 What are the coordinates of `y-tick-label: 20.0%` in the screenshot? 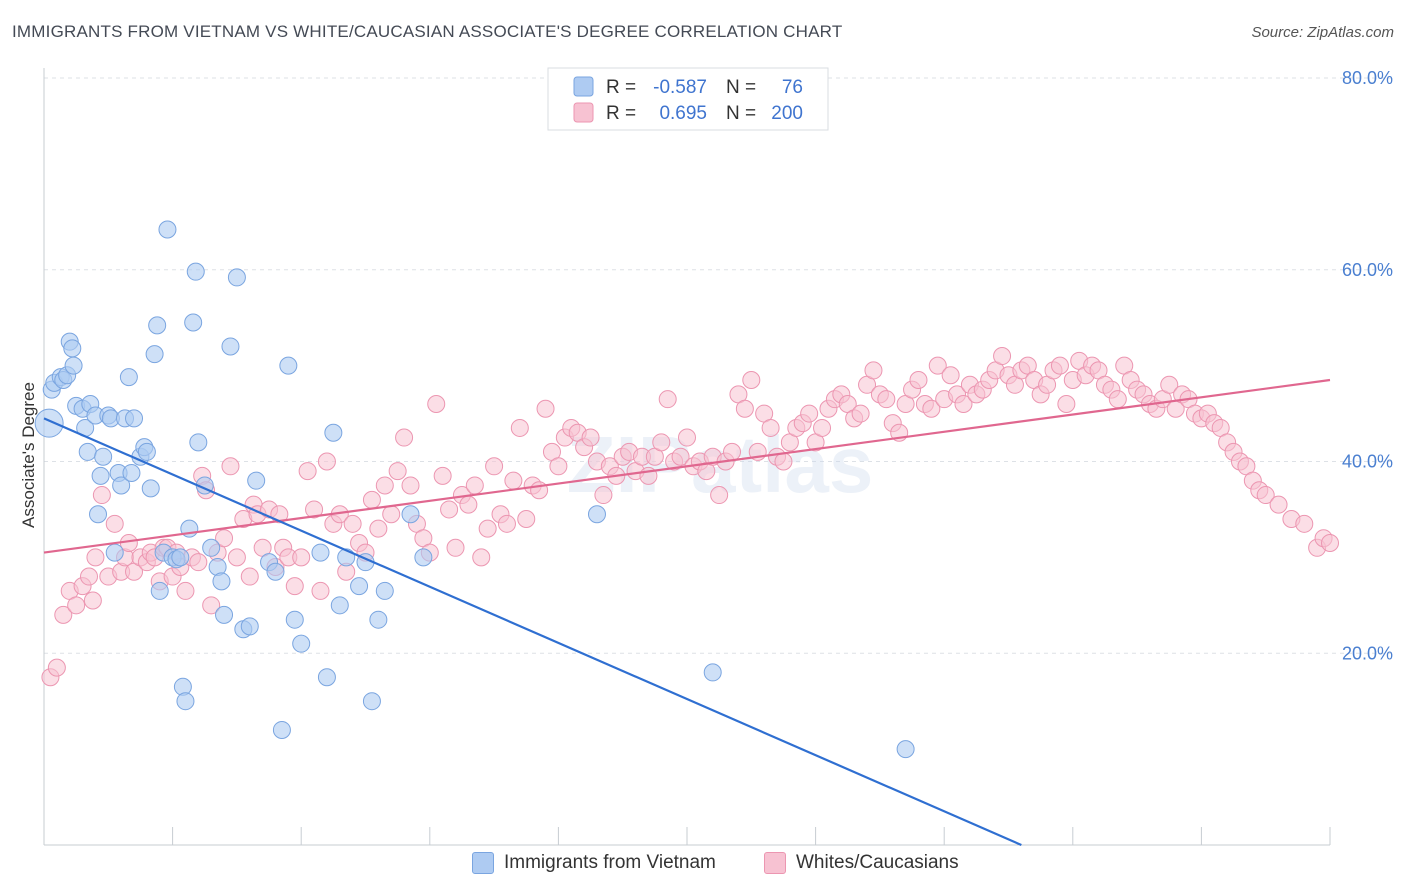 It's located at (1367, 653).